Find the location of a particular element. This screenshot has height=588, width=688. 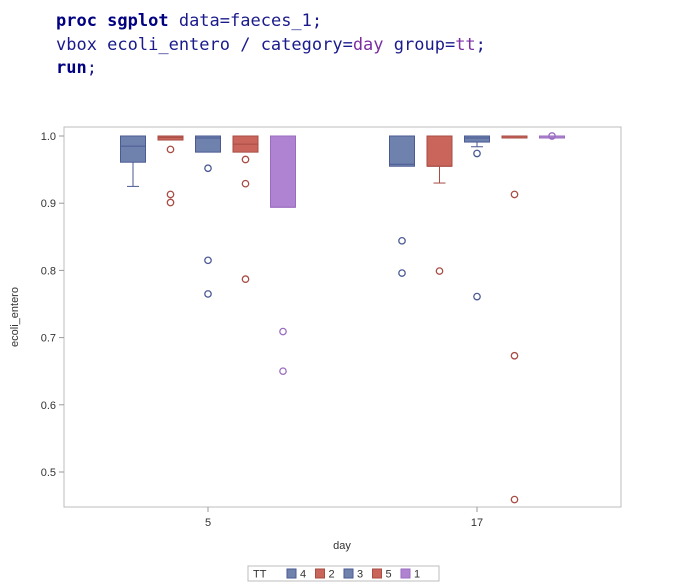

code-value: day is located at coordinates (368, 44).